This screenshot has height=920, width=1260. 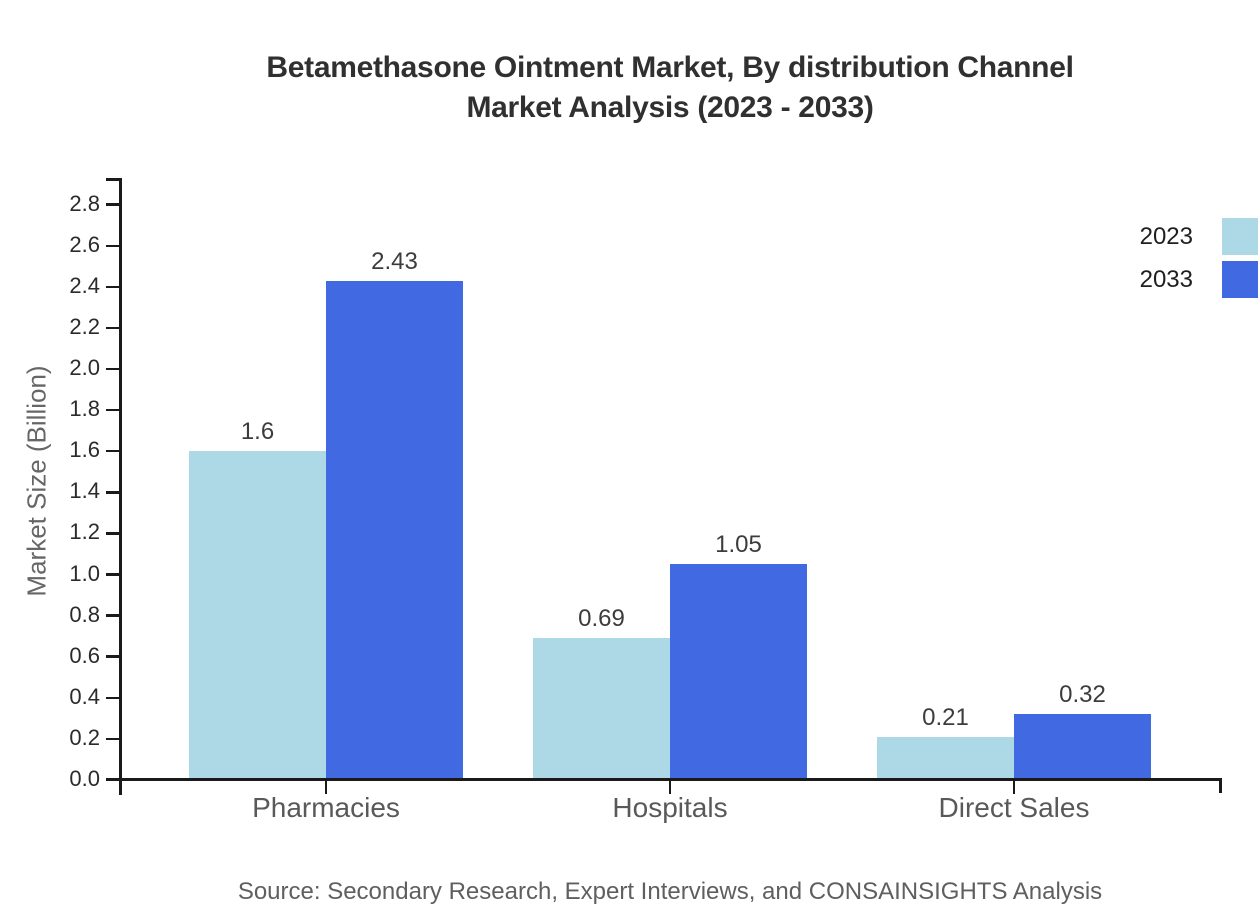 What do you see at coordinates (945, 717) in the screenshot?
I see `bar-value-label: 0.21` at bounding box center [945, 717].